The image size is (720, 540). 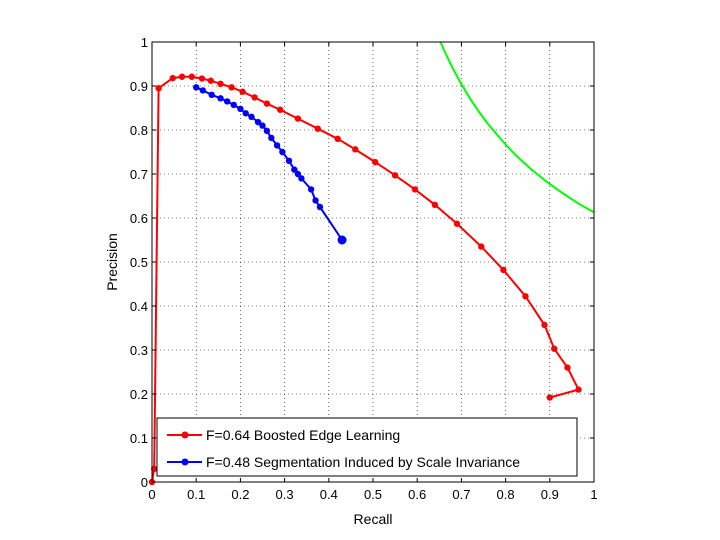 I want to click on y-tick-label: 0.8, so click(x=139, y=130).